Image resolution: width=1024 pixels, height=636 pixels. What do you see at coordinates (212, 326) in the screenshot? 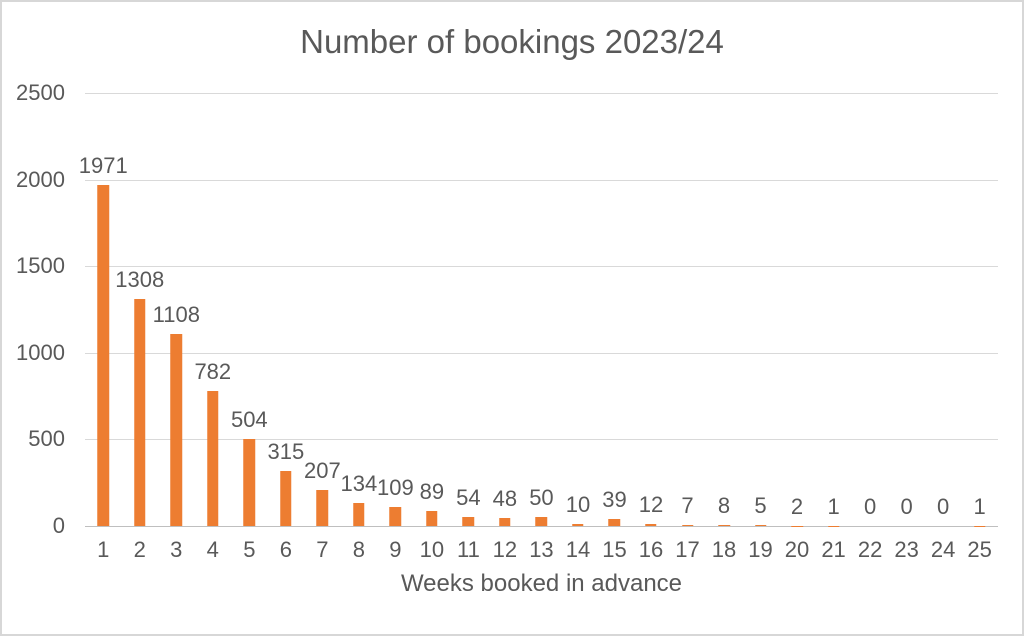
I see `bar-column: 782 4` at bounding box center [212, 326].